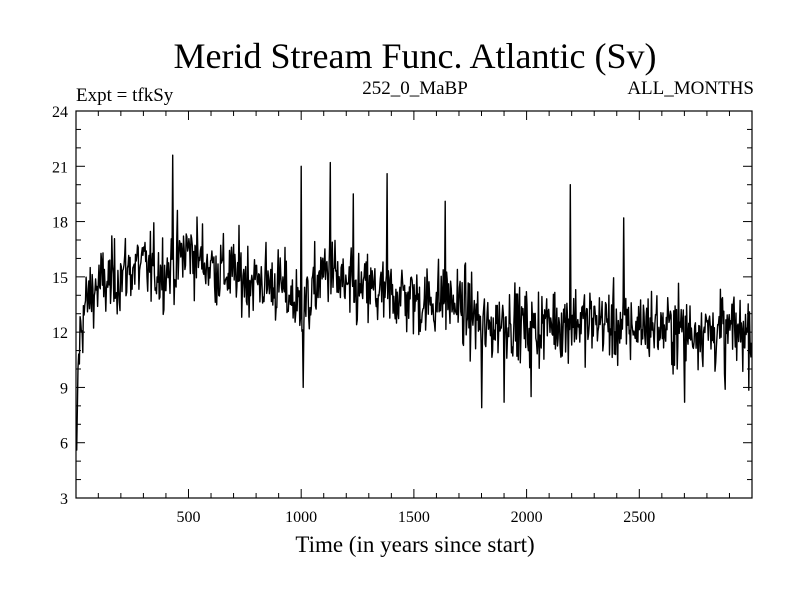 This screenshot has width=800, height=600. Describe the element at coordinates (60, 112) in the screenshot. I see `y-tick-label: 24` at that location.